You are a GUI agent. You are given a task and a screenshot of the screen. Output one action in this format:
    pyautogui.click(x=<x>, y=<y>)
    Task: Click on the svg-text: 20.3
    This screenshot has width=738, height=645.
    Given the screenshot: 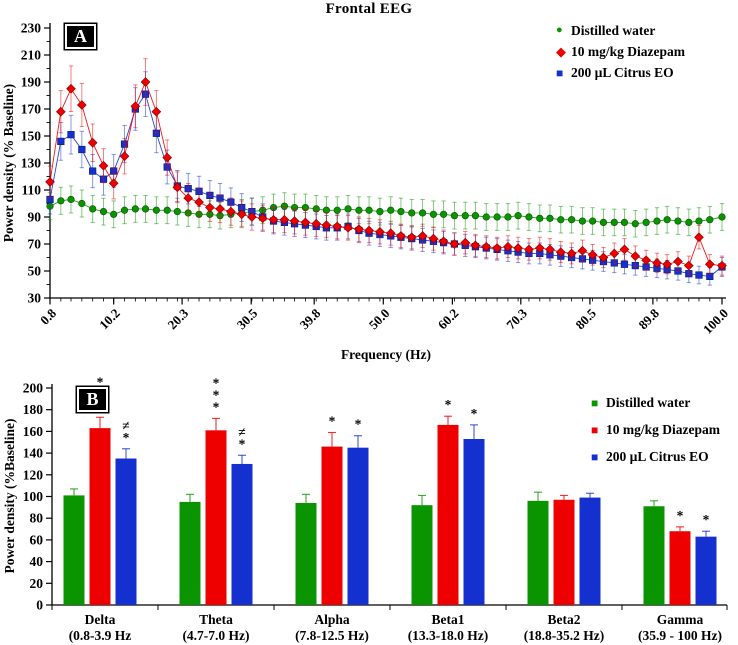 What is the action you would take?
    pyautogui.click(x=178, y=318)
    